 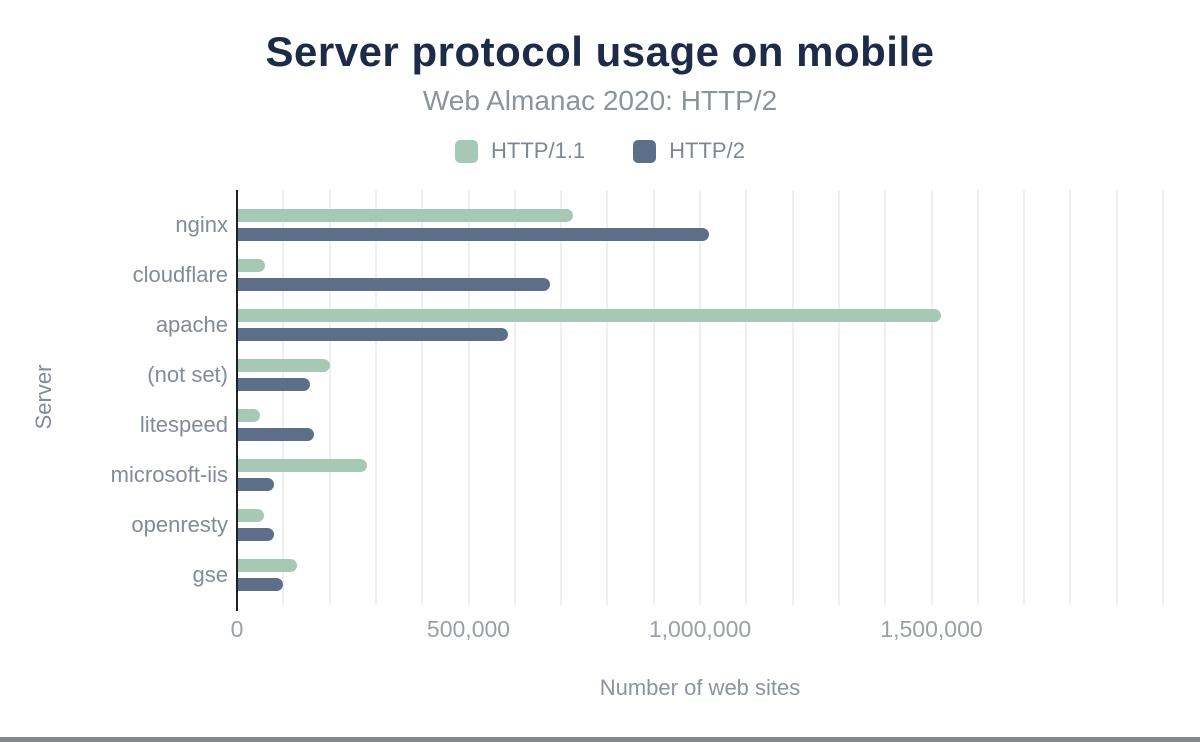 I want to click on category-label-microsoft-iis: microsoft-iis, so click(x=169, y=474).